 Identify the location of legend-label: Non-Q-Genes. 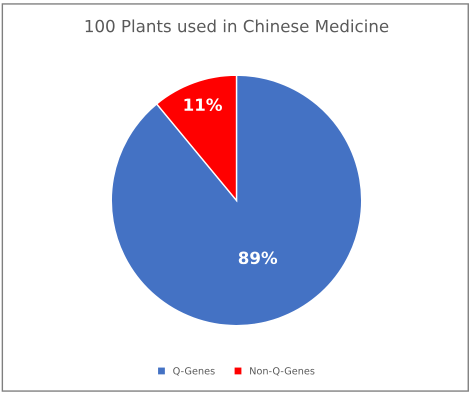
(282, 371).